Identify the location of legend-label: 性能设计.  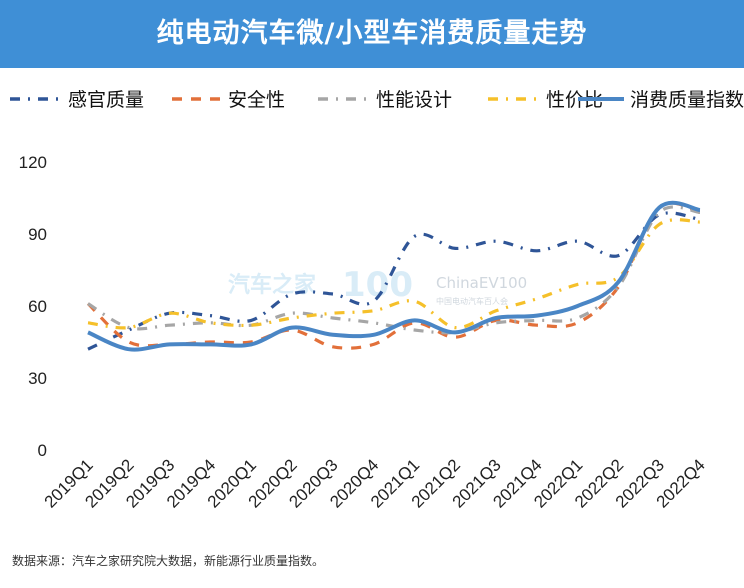
(414, 100).